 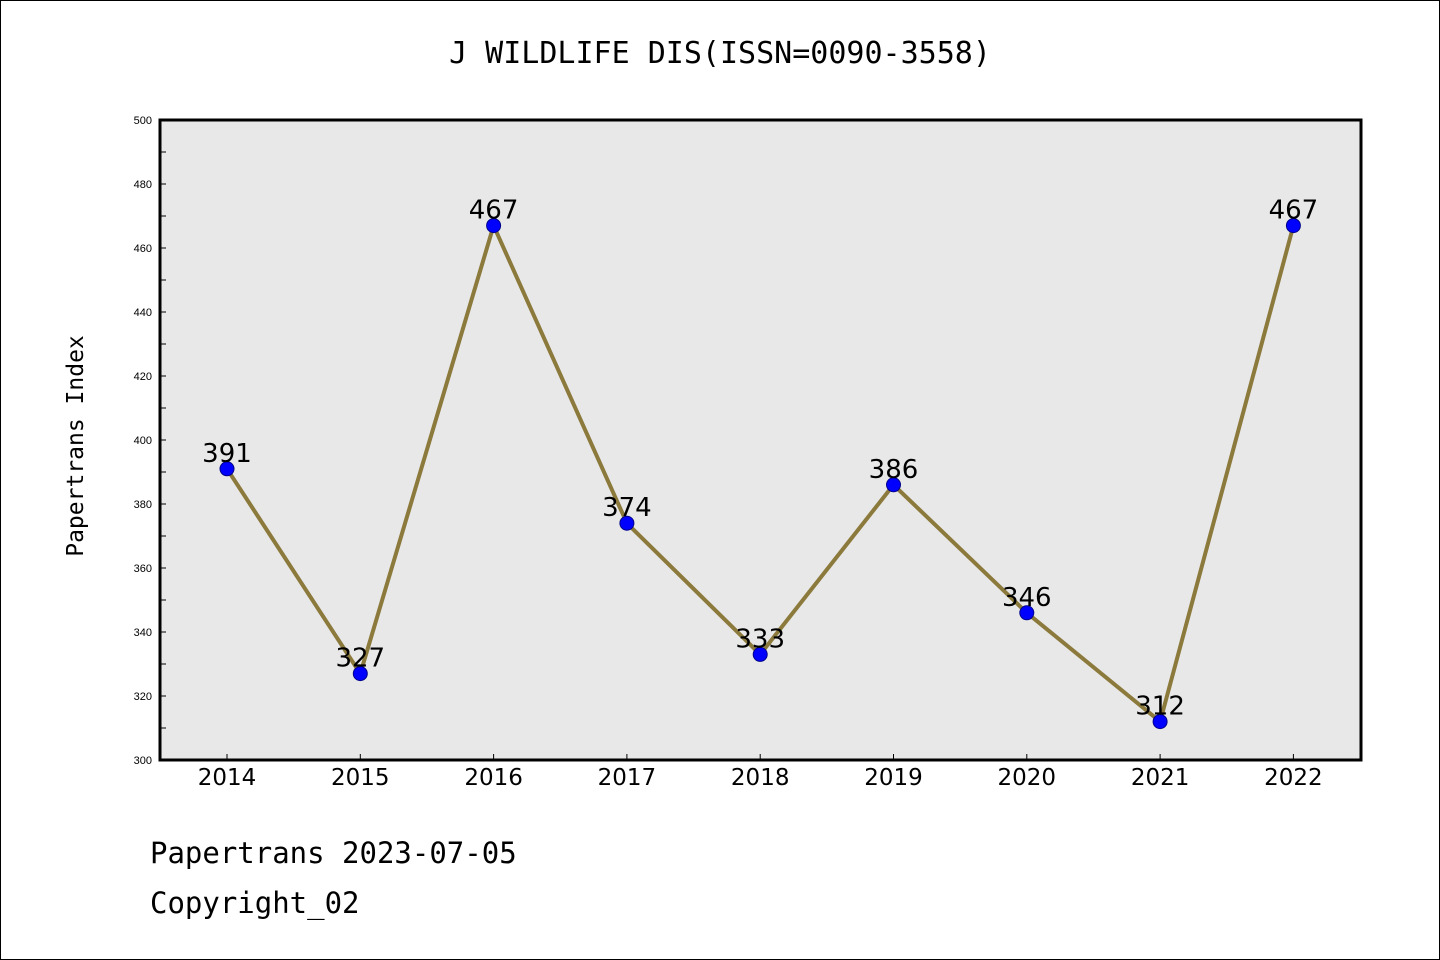 I want to click on y-tick-label: 400, so click(x=143, y=441).